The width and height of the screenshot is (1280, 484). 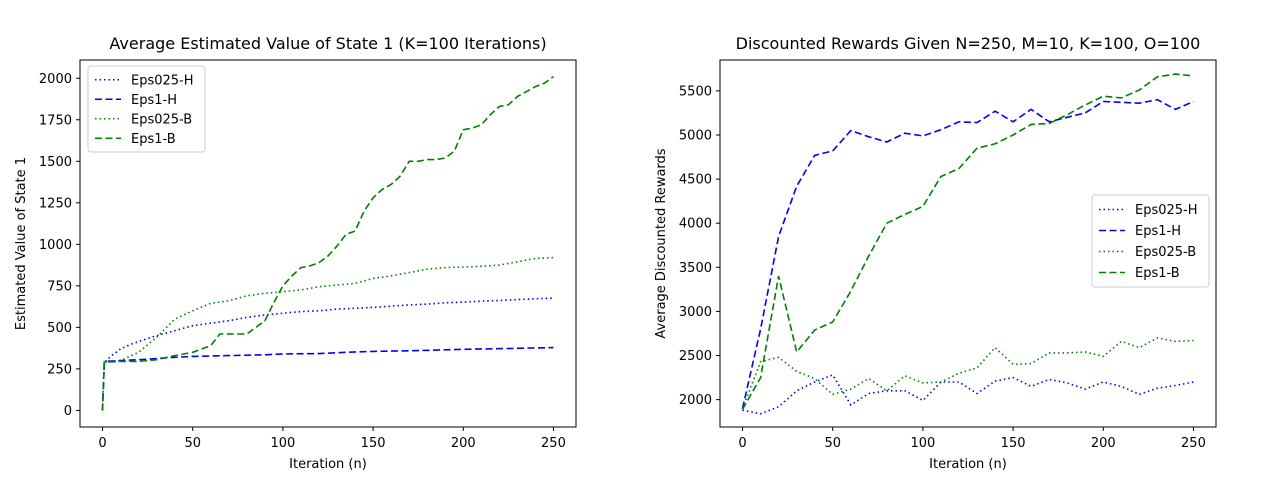 I want to click on y-tick-label: 1500, so click(x=55, y=162).